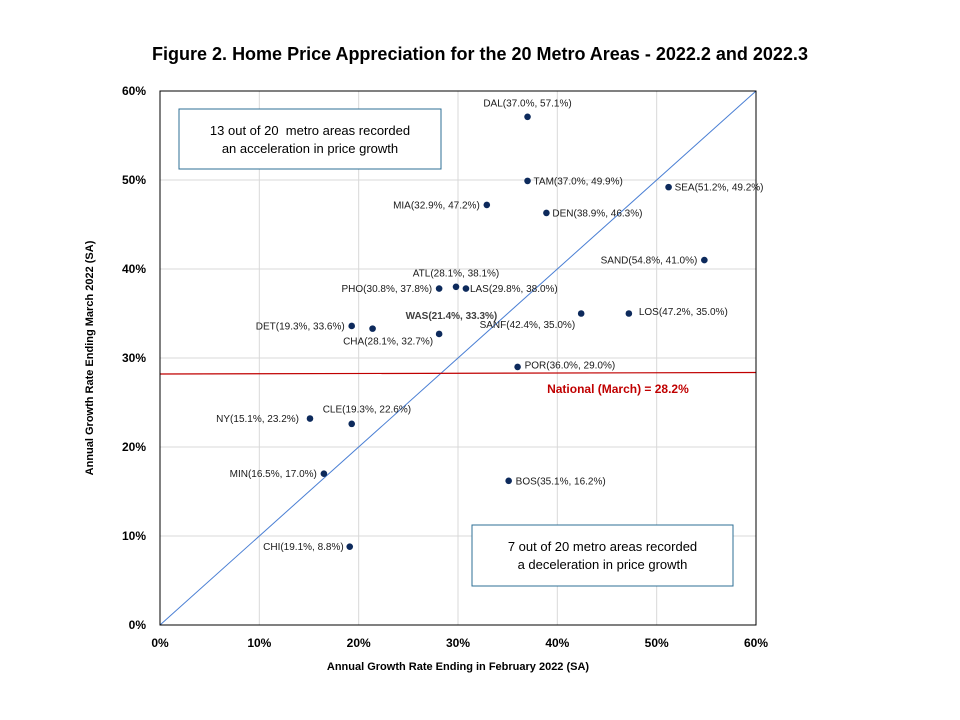 The height and width of the screenshot is (720, 960). Describe the element at coordinates (359, 643) in the screenshot. I see `x-tick-label: 20%` at that location.